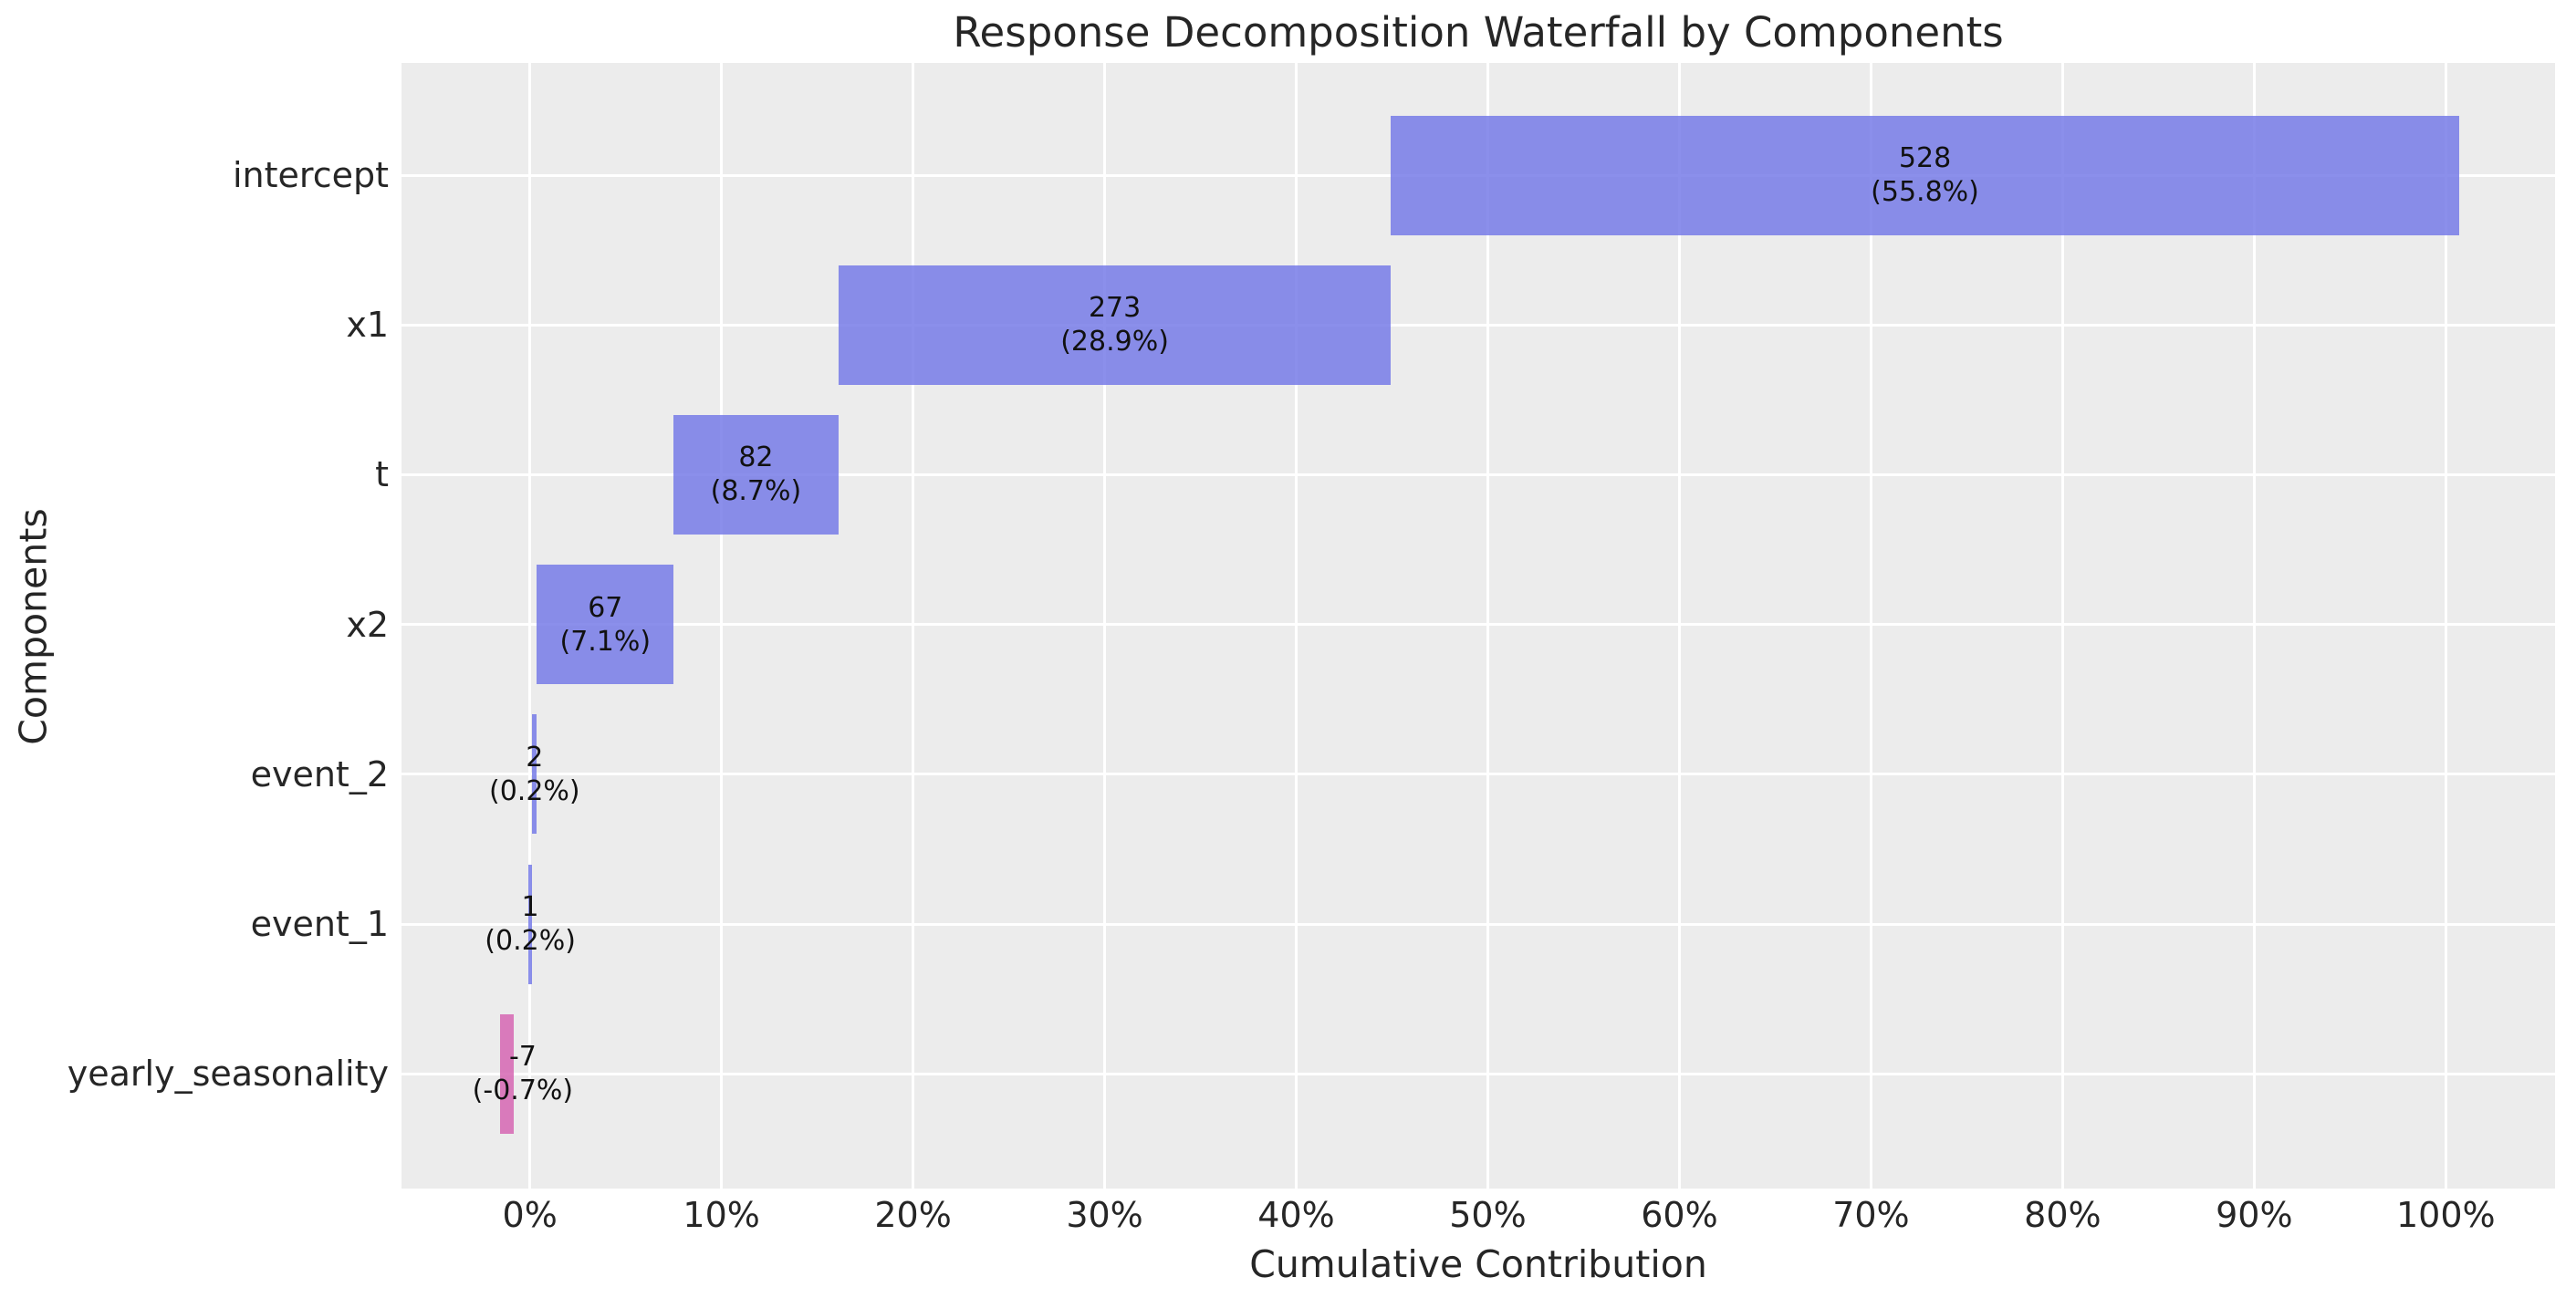 The image size is (2576, 1298). What do you see at coordinates (2445, 1215) in the screenshot?
I see `x-tick-label-100%: 100%` at bounding box center [2445, 1215].